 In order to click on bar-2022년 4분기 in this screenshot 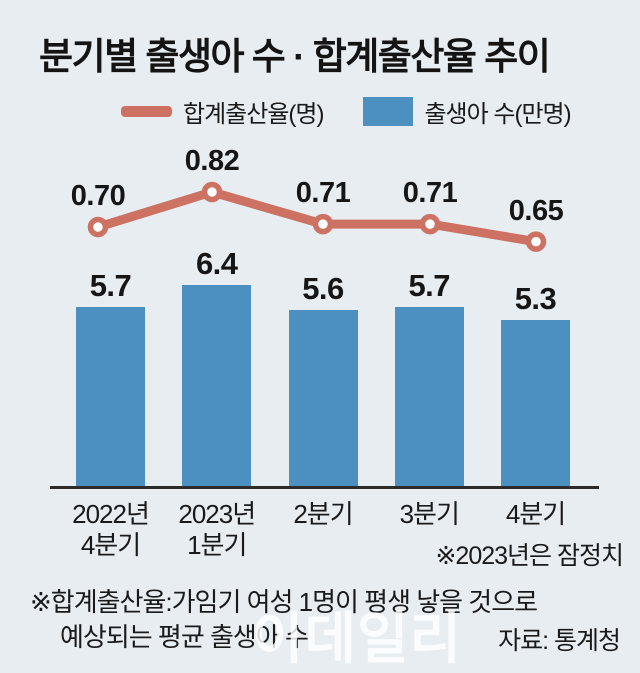, I will do `click(110, 396)`.